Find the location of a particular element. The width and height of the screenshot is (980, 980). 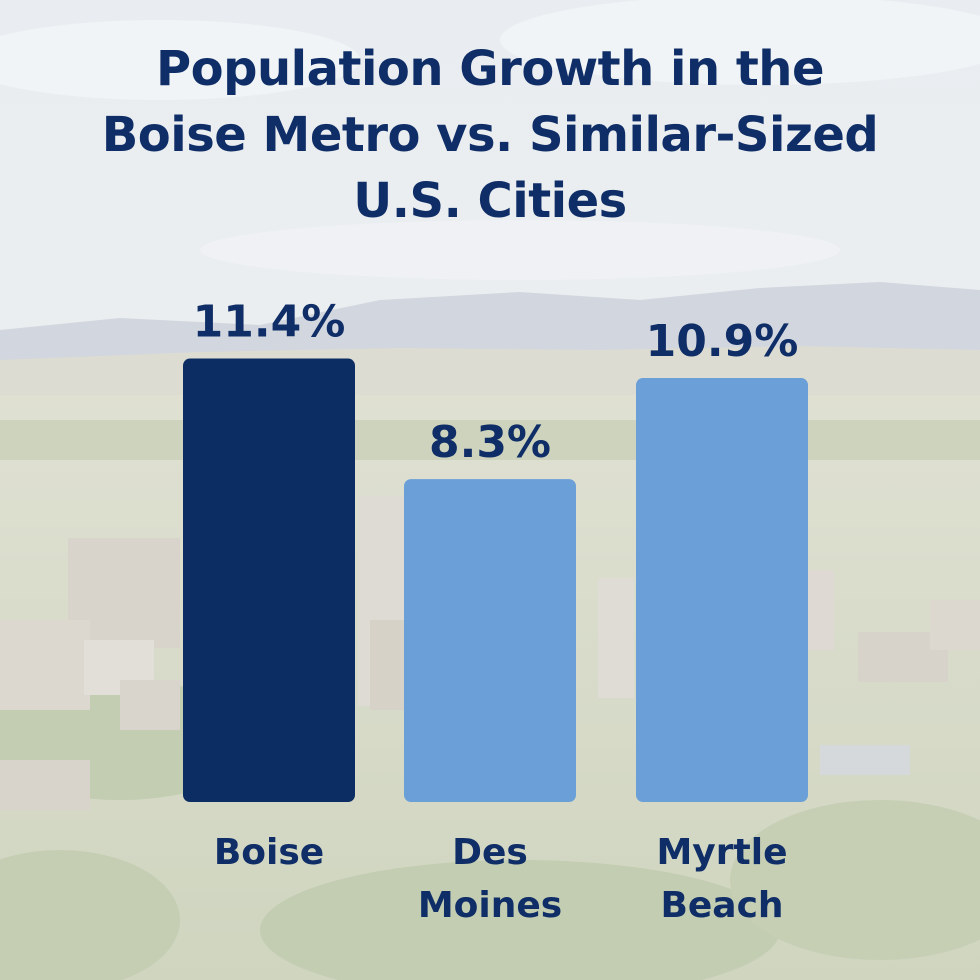

value-label-myrtle-beach: 10.9% is located at coordinates (722, 341).